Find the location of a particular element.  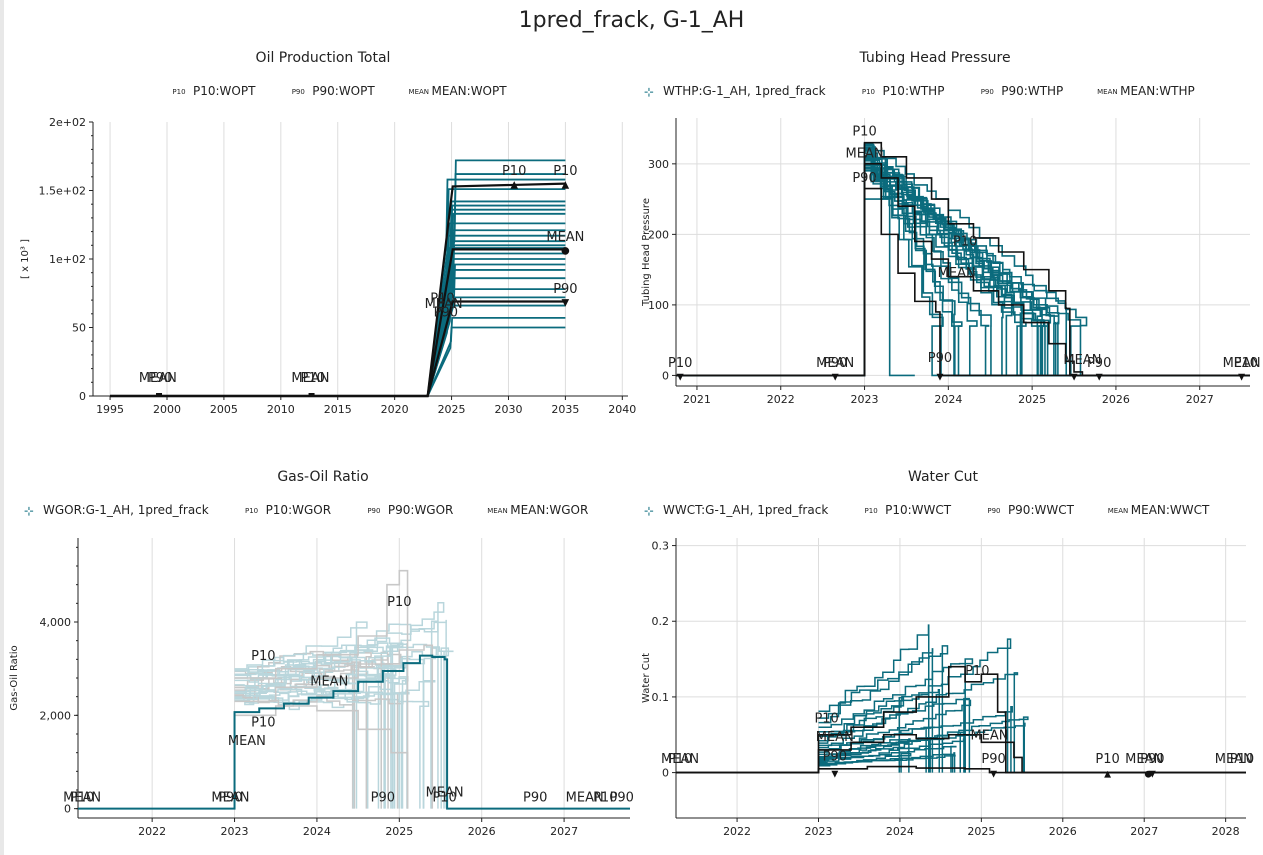

x-tick-label: 2040 is located at coordinates (622, 409).